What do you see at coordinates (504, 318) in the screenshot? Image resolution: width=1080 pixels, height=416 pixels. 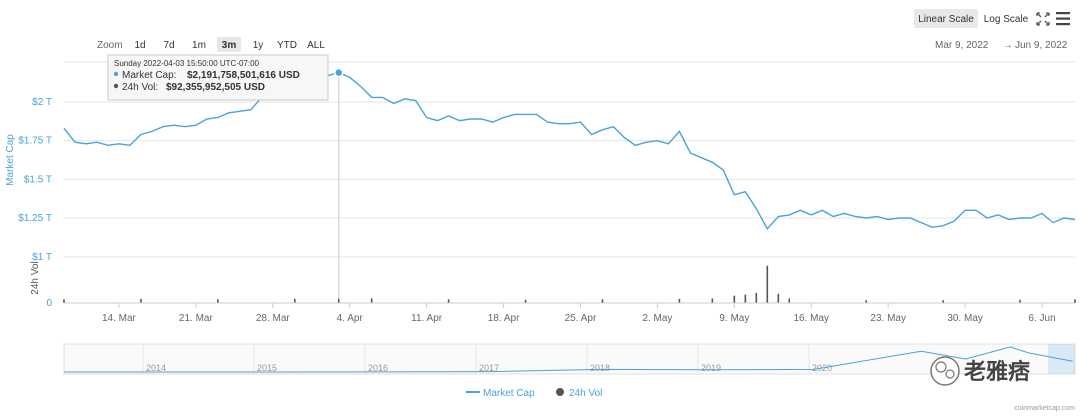 I see `x-tick-label: 18. Apr` at bounding box center [504, 318].